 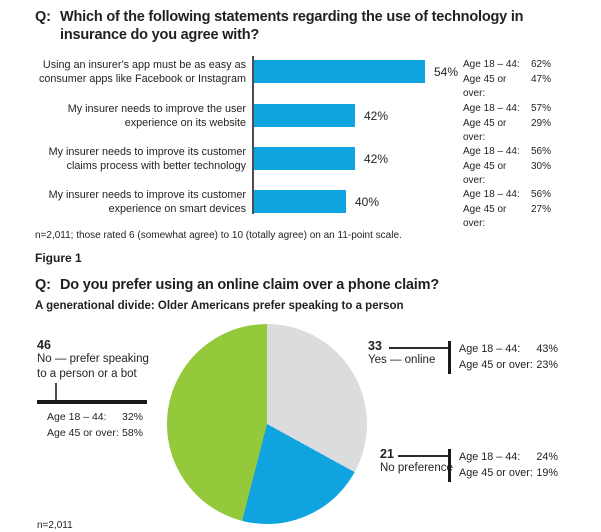 I want to click on slice-label-line: to a person or a bot, so click(x=87, y=373).